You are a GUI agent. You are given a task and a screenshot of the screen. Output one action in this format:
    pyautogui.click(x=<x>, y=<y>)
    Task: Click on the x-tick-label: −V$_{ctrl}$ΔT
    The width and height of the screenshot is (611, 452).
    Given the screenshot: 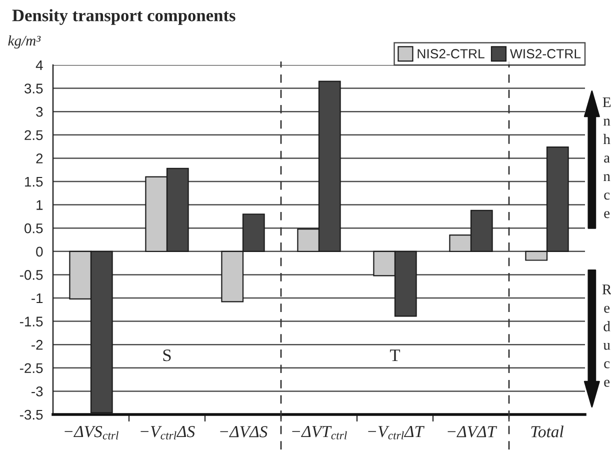 What is the action you would take?
    pyautogui.click(x=396, y=433)
    